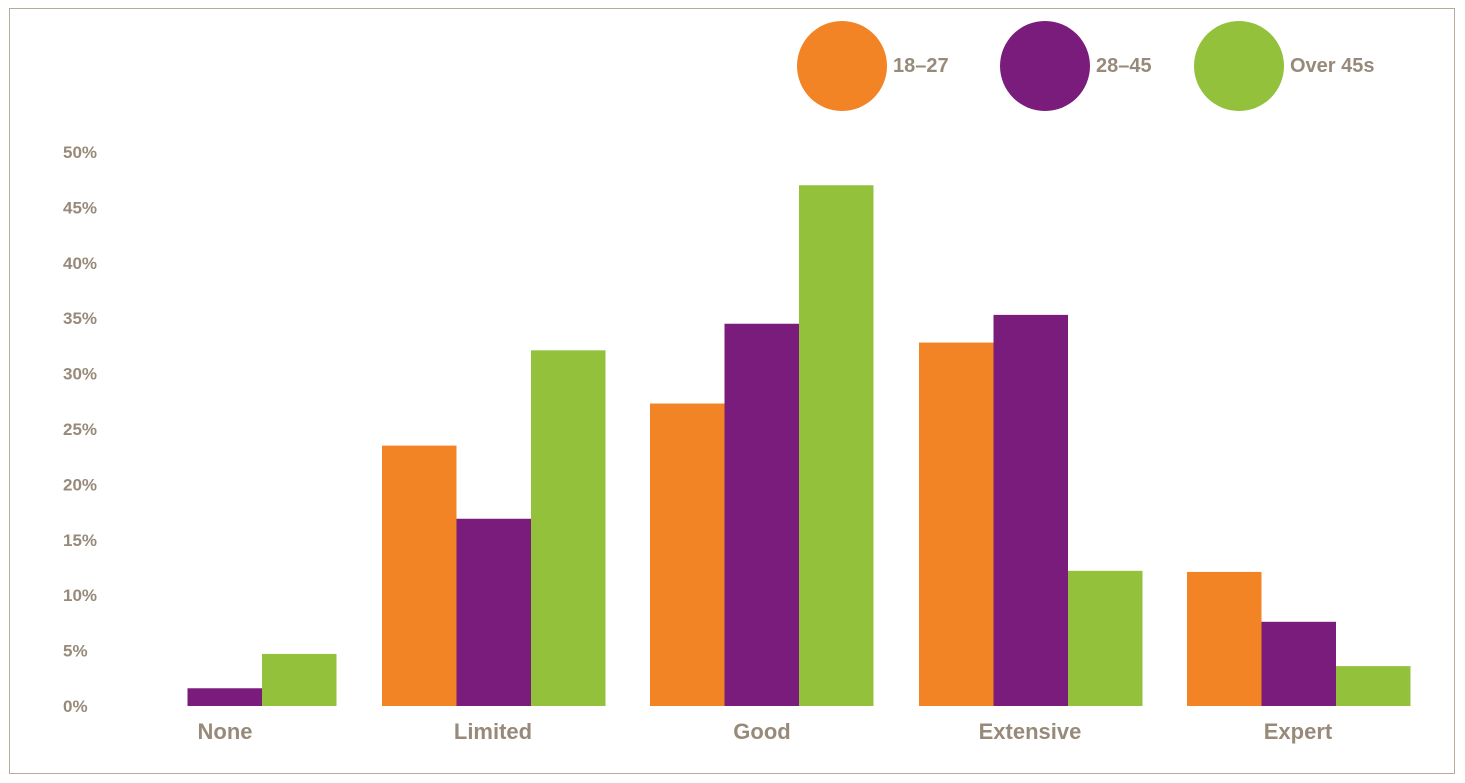 This screenshot has height=783, width=1465. I want to click on x-axis-ticks: None Limited Good Extensive Expert, so click(765, 731).